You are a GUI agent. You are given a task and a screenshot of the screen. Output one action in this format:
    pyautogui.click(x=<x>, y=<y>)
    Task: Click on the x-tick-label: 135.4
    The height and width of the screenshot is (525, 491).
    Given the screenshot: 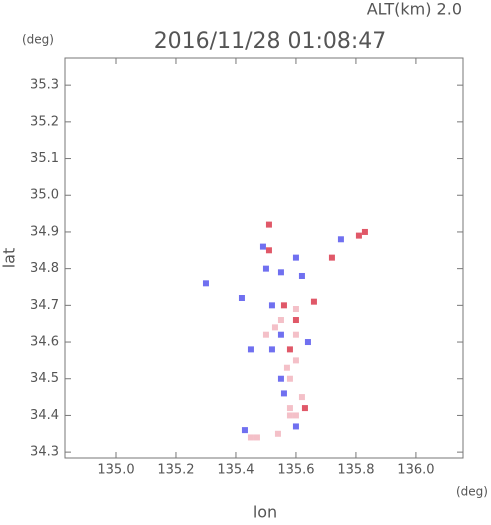 What is the action you would take?
    pyautogui.click(x=235, y=470)
    